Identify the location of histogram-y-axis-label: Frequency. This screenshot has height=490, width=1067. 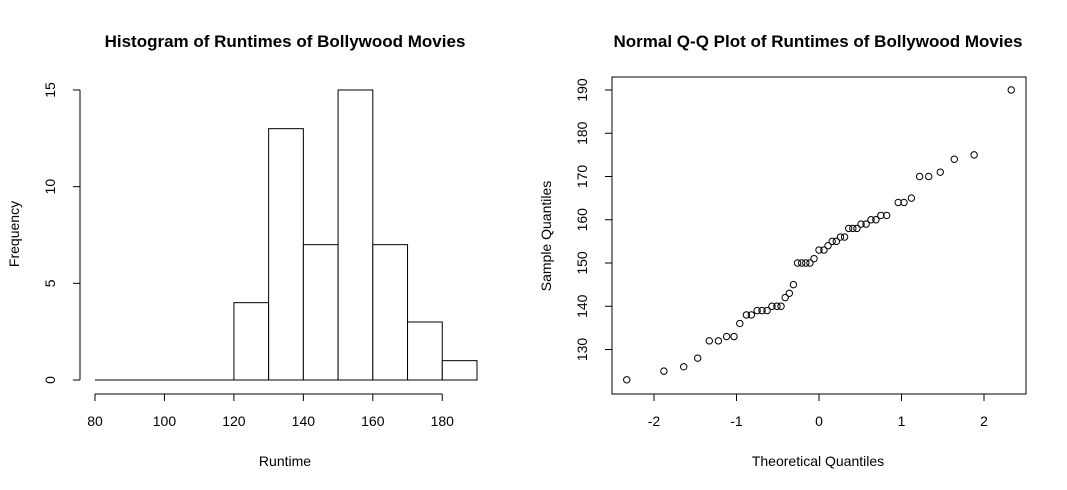
(14, 234).